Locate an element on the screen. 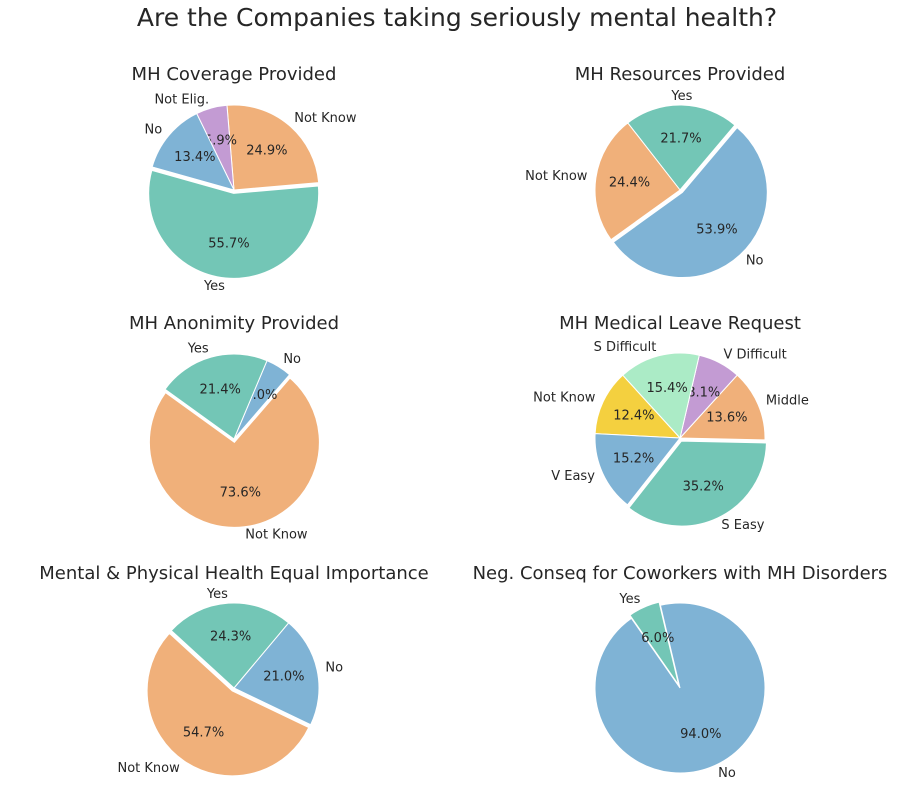 The height and width of the screenshot is (795, 914). slice-category-label: V Easy is located at coordinates (573, 476).